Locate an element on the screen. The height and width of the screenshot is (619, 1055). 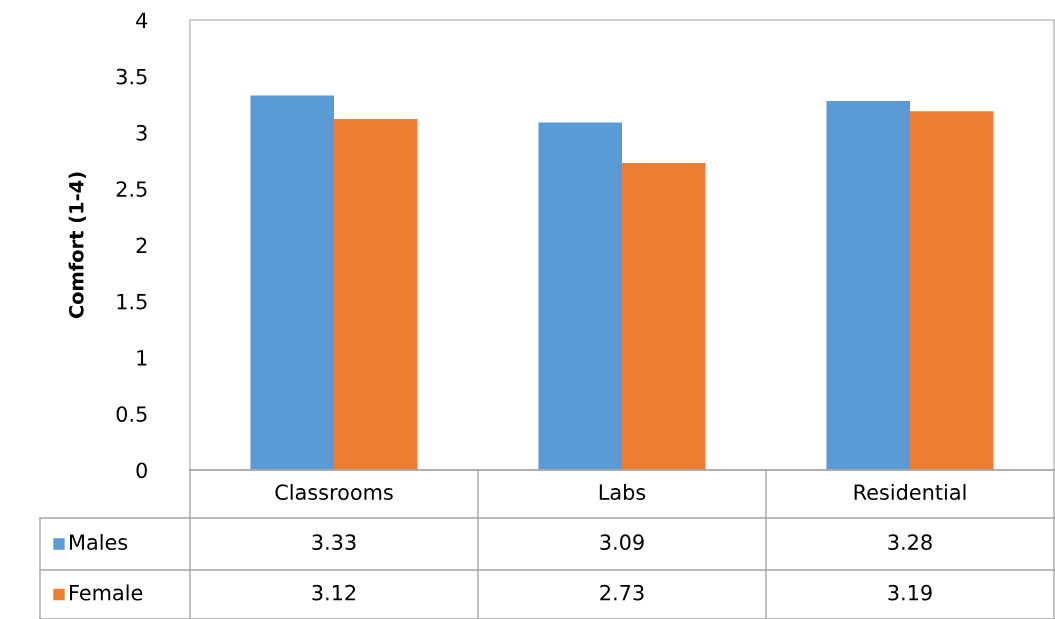
x-tick-label: Classrooms is located at coordinates (334, 492).